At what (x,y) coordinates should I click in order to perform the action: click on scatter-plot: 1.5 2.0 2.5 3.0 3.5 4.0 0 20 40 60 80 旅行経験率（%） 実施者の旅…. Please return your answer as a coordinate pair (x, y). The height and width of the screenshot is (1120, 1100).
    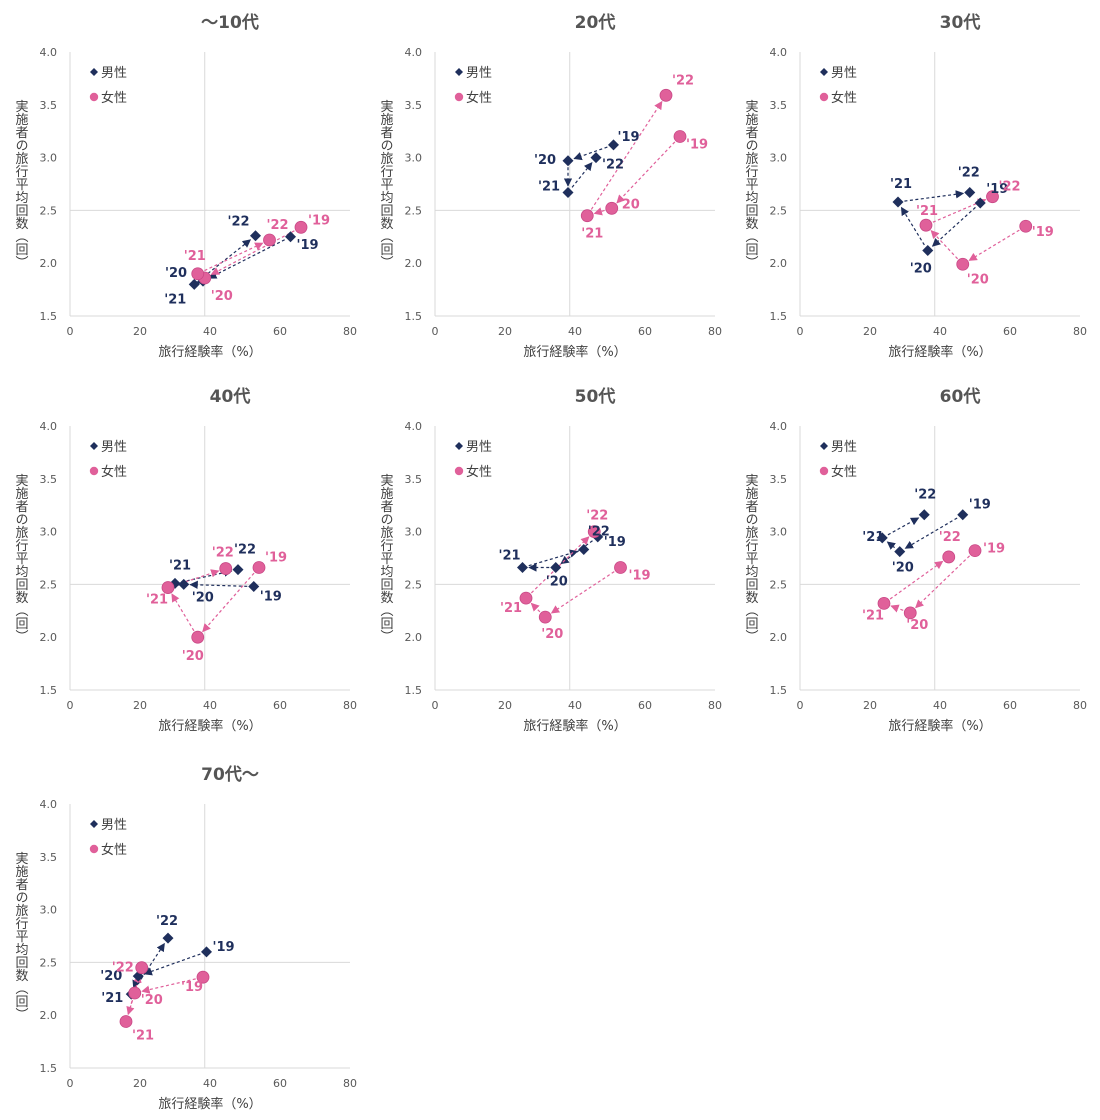
    Looking at the image, I should click on (550, 577).